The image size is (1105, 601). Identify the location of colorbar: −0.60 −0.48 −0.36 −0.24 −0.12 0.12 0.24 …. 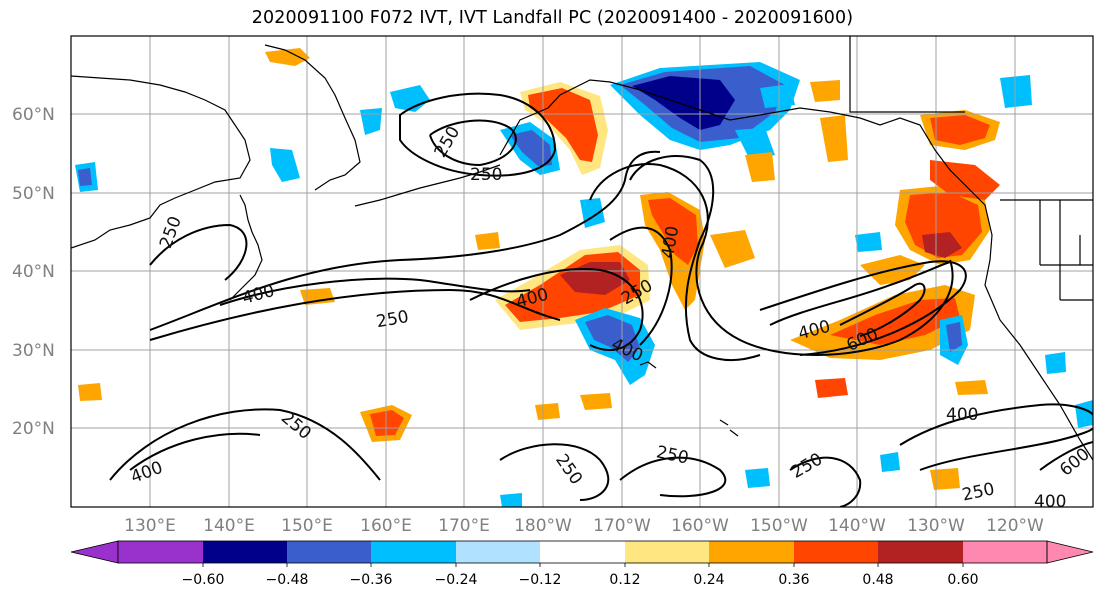
(582, 564).